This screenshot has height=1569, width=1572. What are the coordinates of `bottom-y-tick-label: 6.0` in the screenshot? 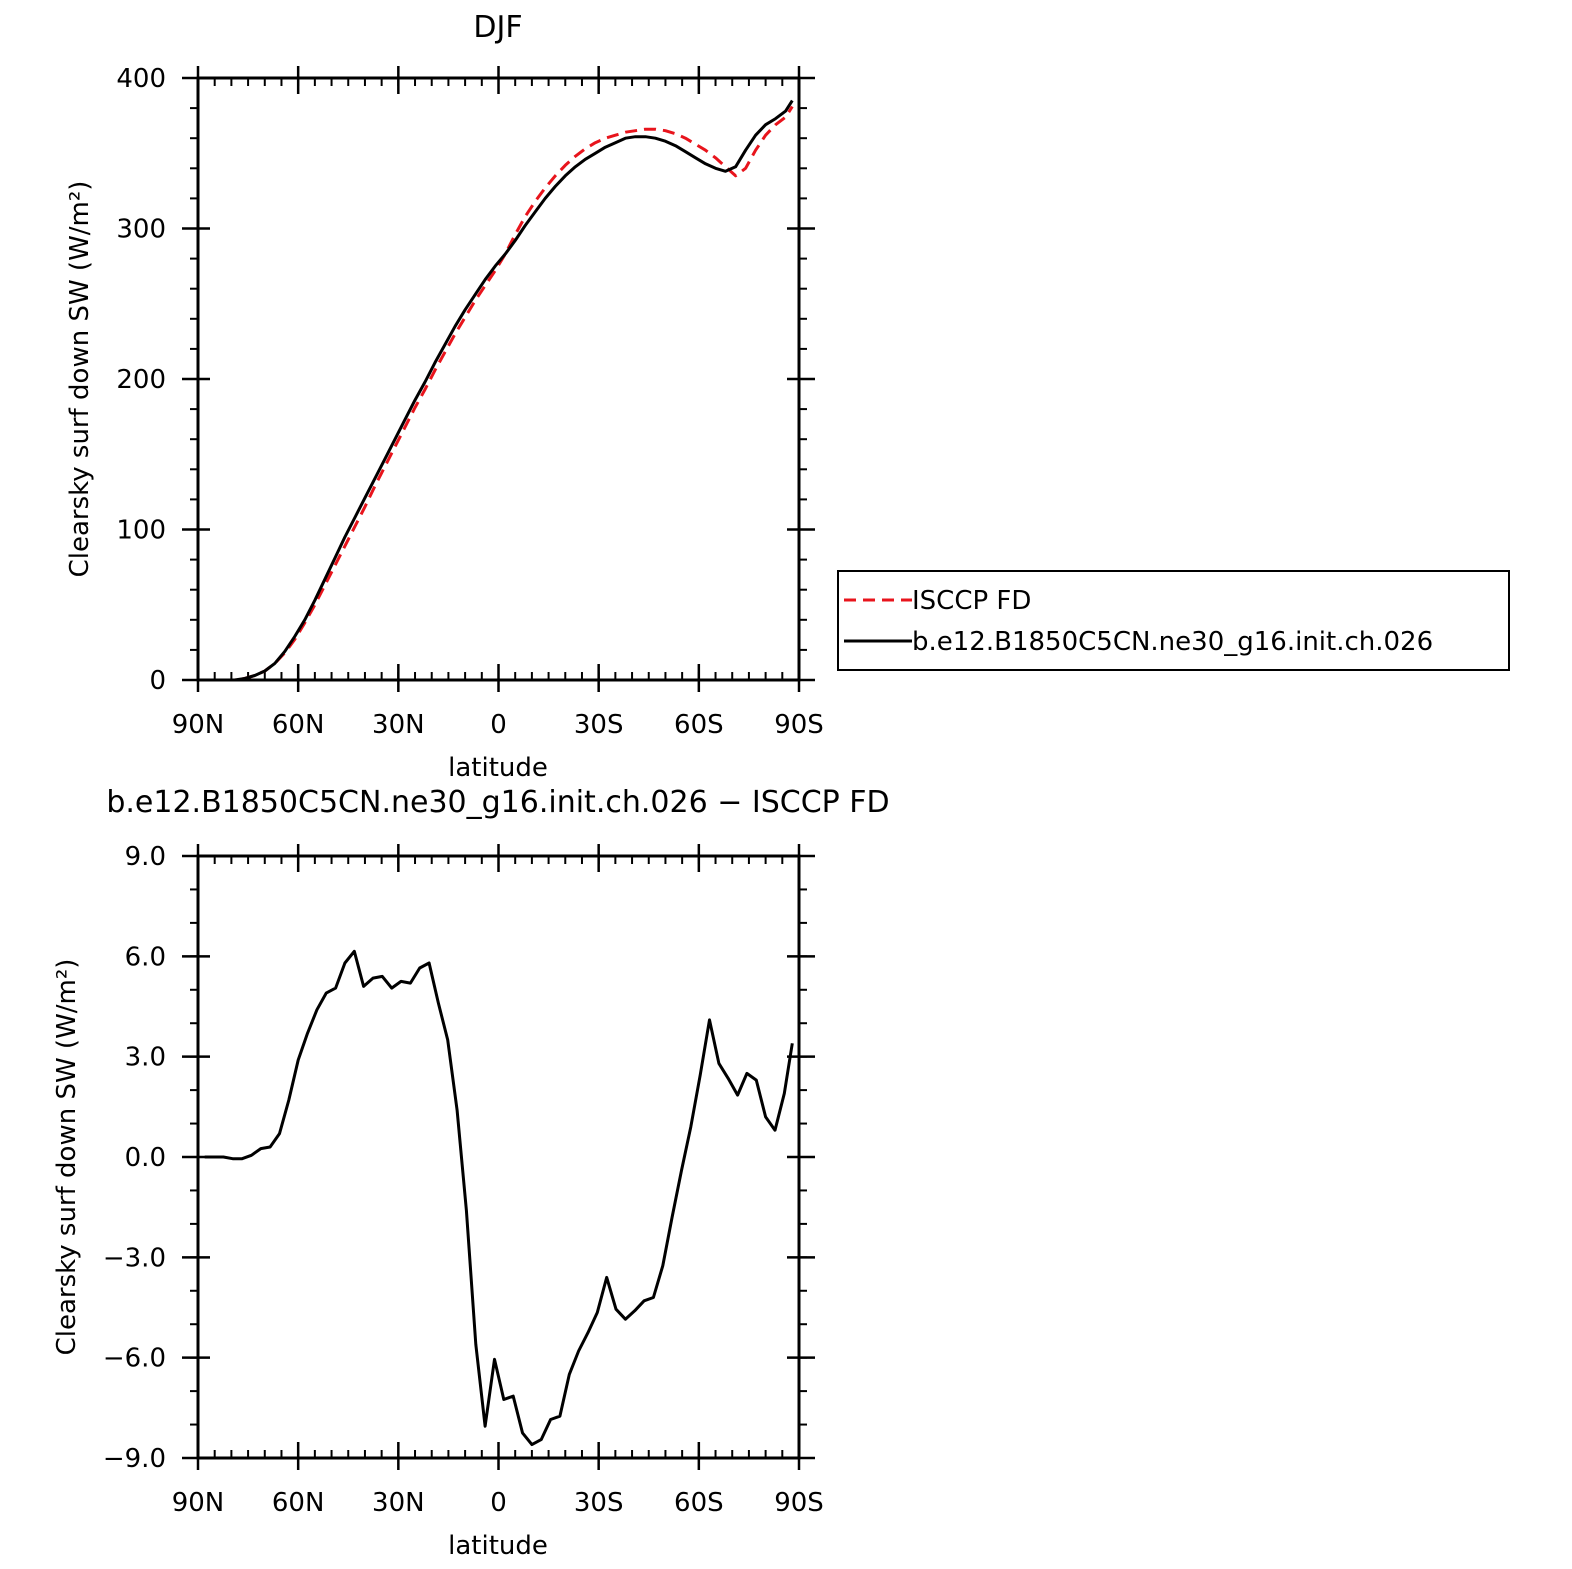 It's located at (145, 957).